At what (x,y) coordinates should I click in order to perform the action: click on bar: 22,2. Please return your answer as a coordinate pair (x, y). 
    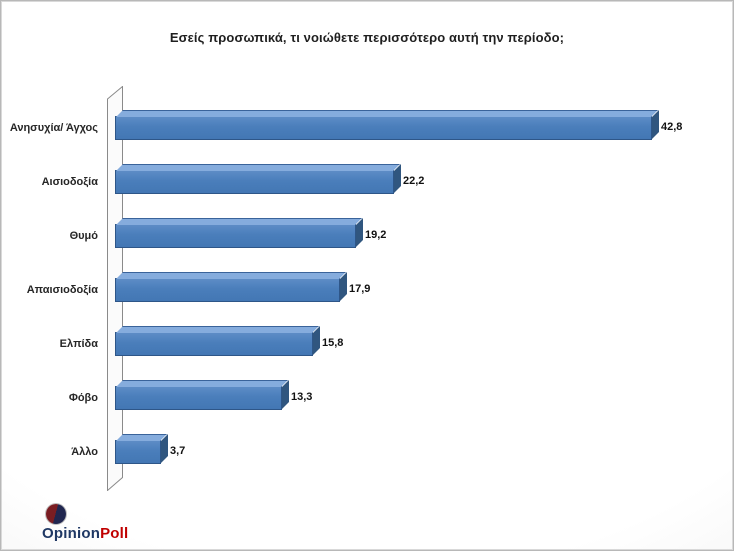
    Looking at the image, I should click on (269, 182).